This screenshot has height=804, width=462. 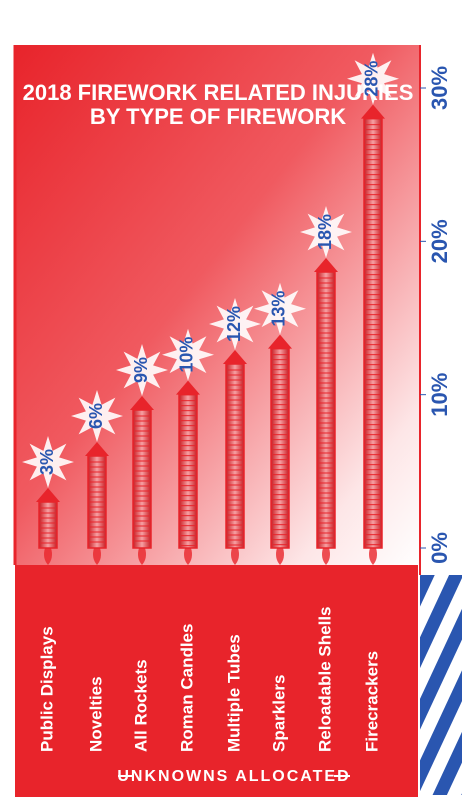 I want to click on chart-title: BY TYPE OF FIREWORK, so click(x=218, y=116).